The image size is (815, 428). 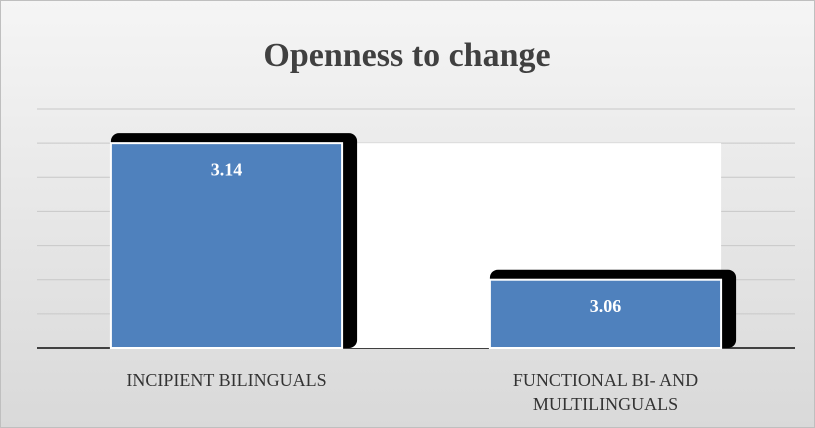 I want to click on x-tick-label: FUNCTIONAL BI- AND MULTILINGUALS, so click(x=605, y=392).